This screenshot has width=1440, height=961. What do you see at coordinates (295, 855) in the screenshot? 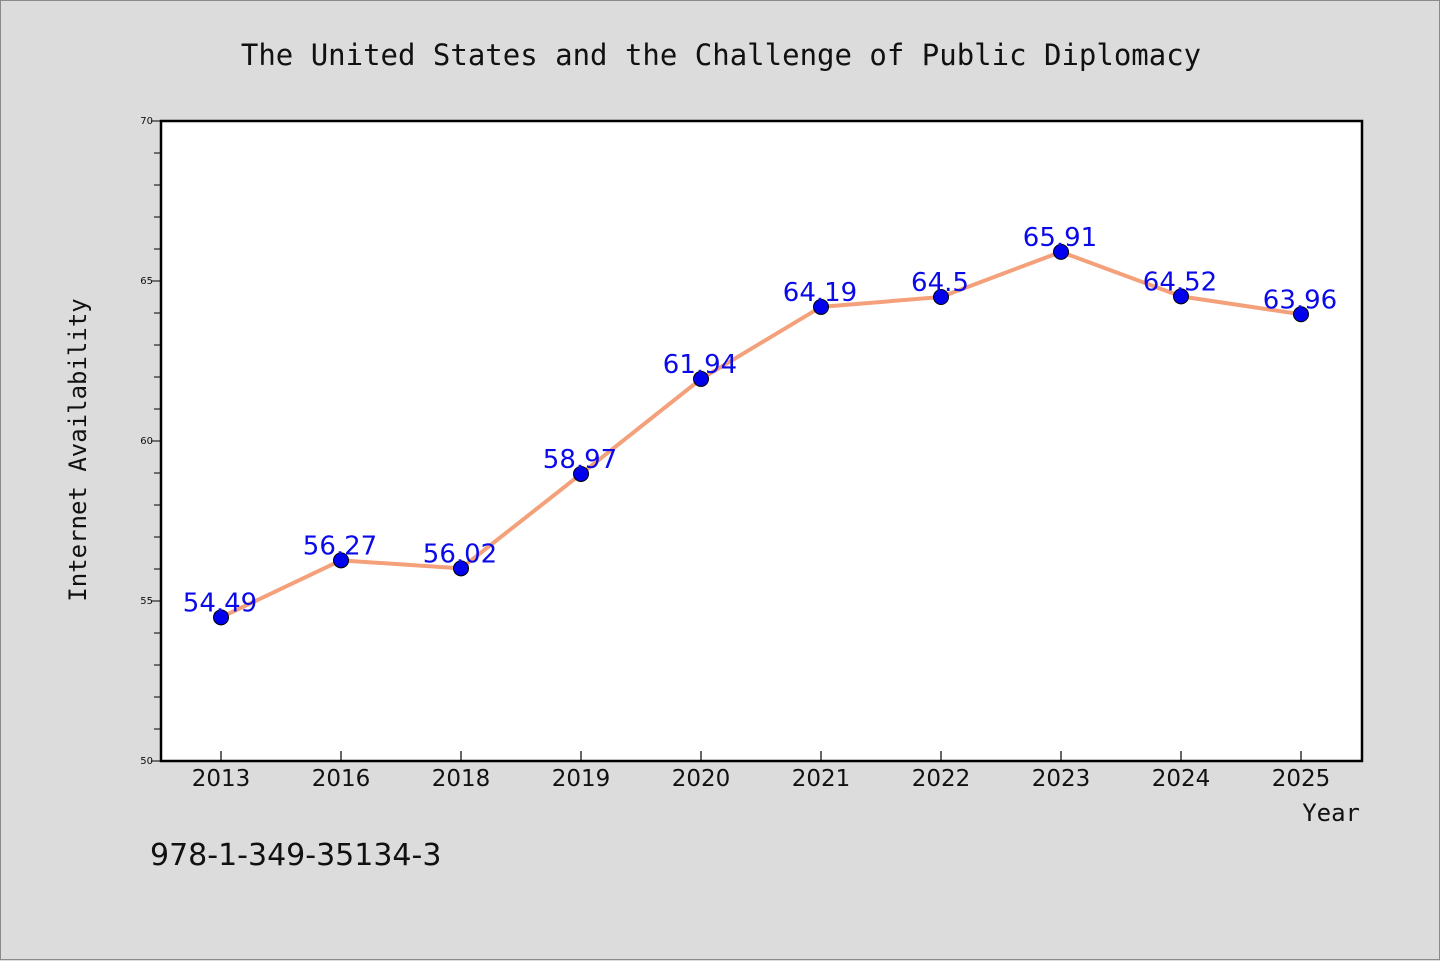
I see `isbn-text: 978-1-349-35134-3` at bounding box center [295, 855].